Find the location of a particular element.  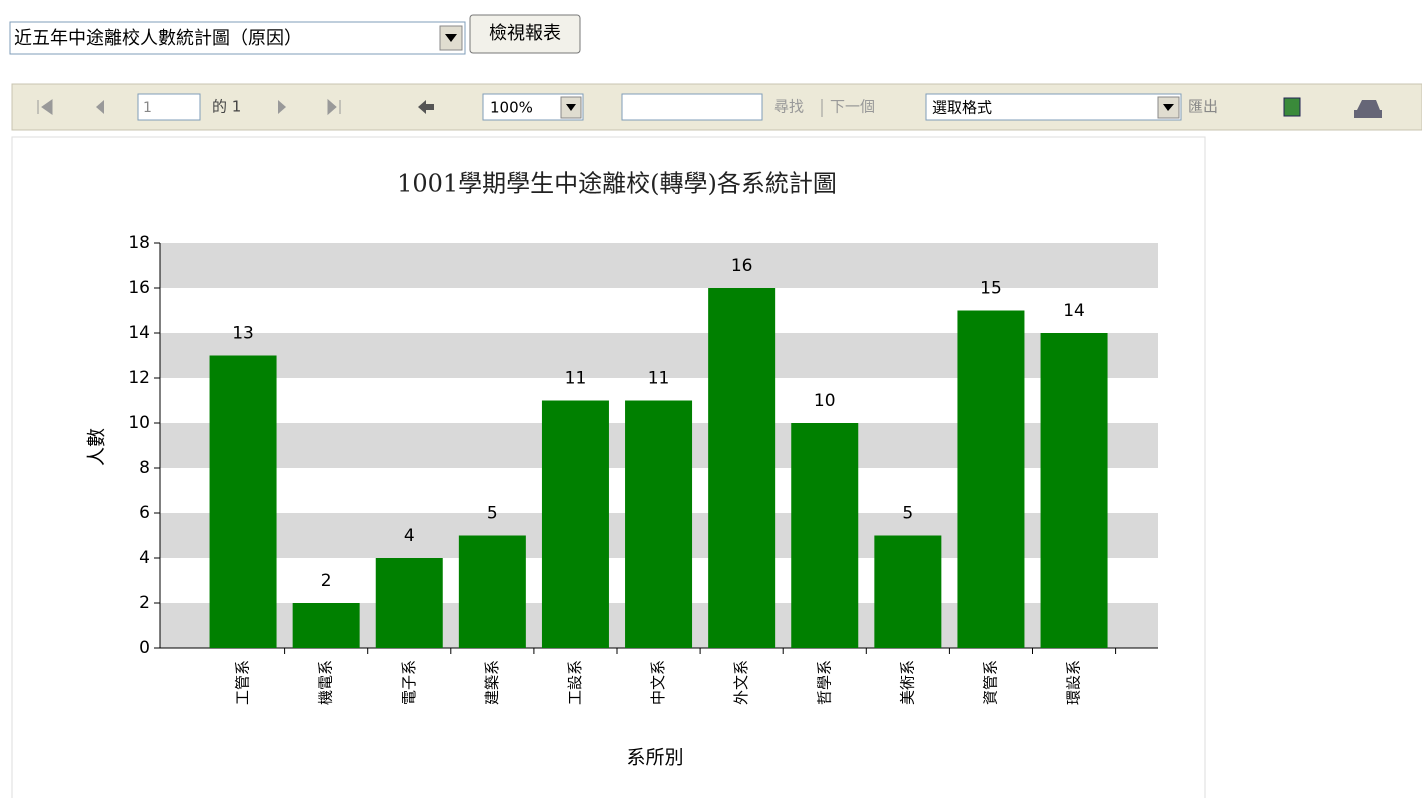

page-of: 的 1 is located at coordinates (226, 107).